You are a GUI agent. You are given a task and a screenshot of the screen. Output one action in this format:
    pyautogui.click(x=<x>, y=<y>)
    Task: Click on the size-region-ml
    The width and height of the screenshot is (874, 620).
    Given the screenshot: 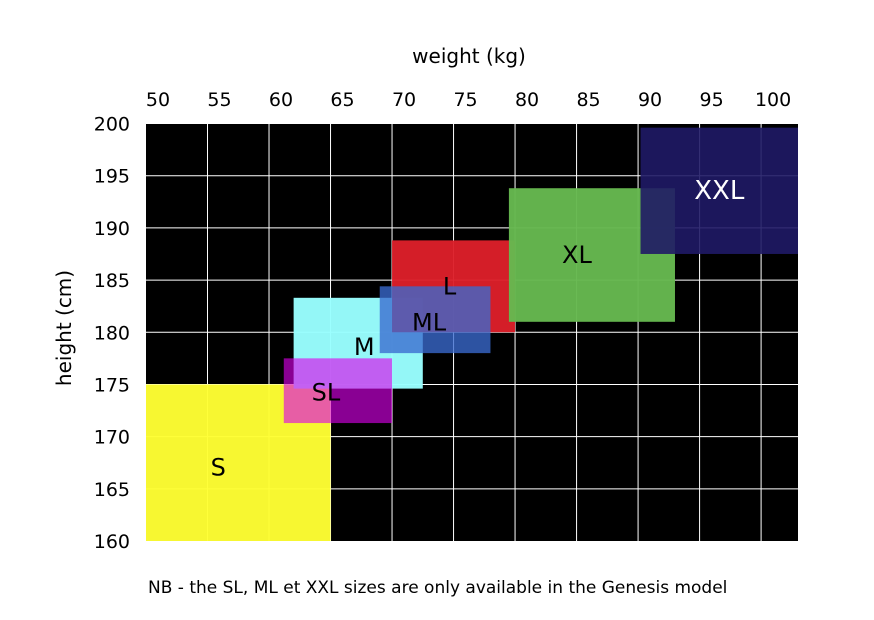 What is the action you would take?
    pyautogui.click(x=435, y=320)
    